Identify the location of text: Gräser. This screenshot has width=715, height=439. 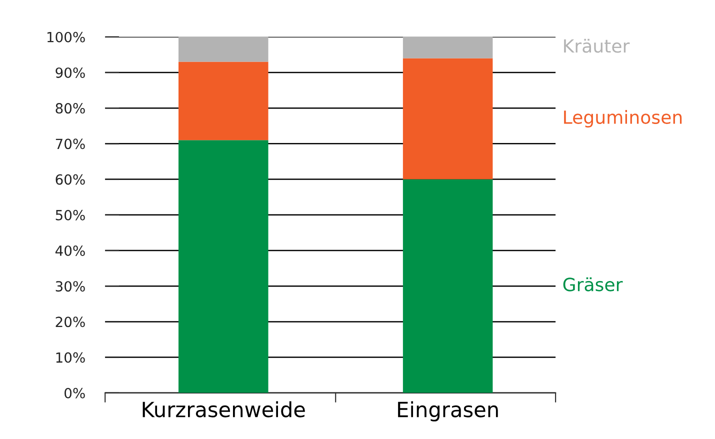
(593, 284).